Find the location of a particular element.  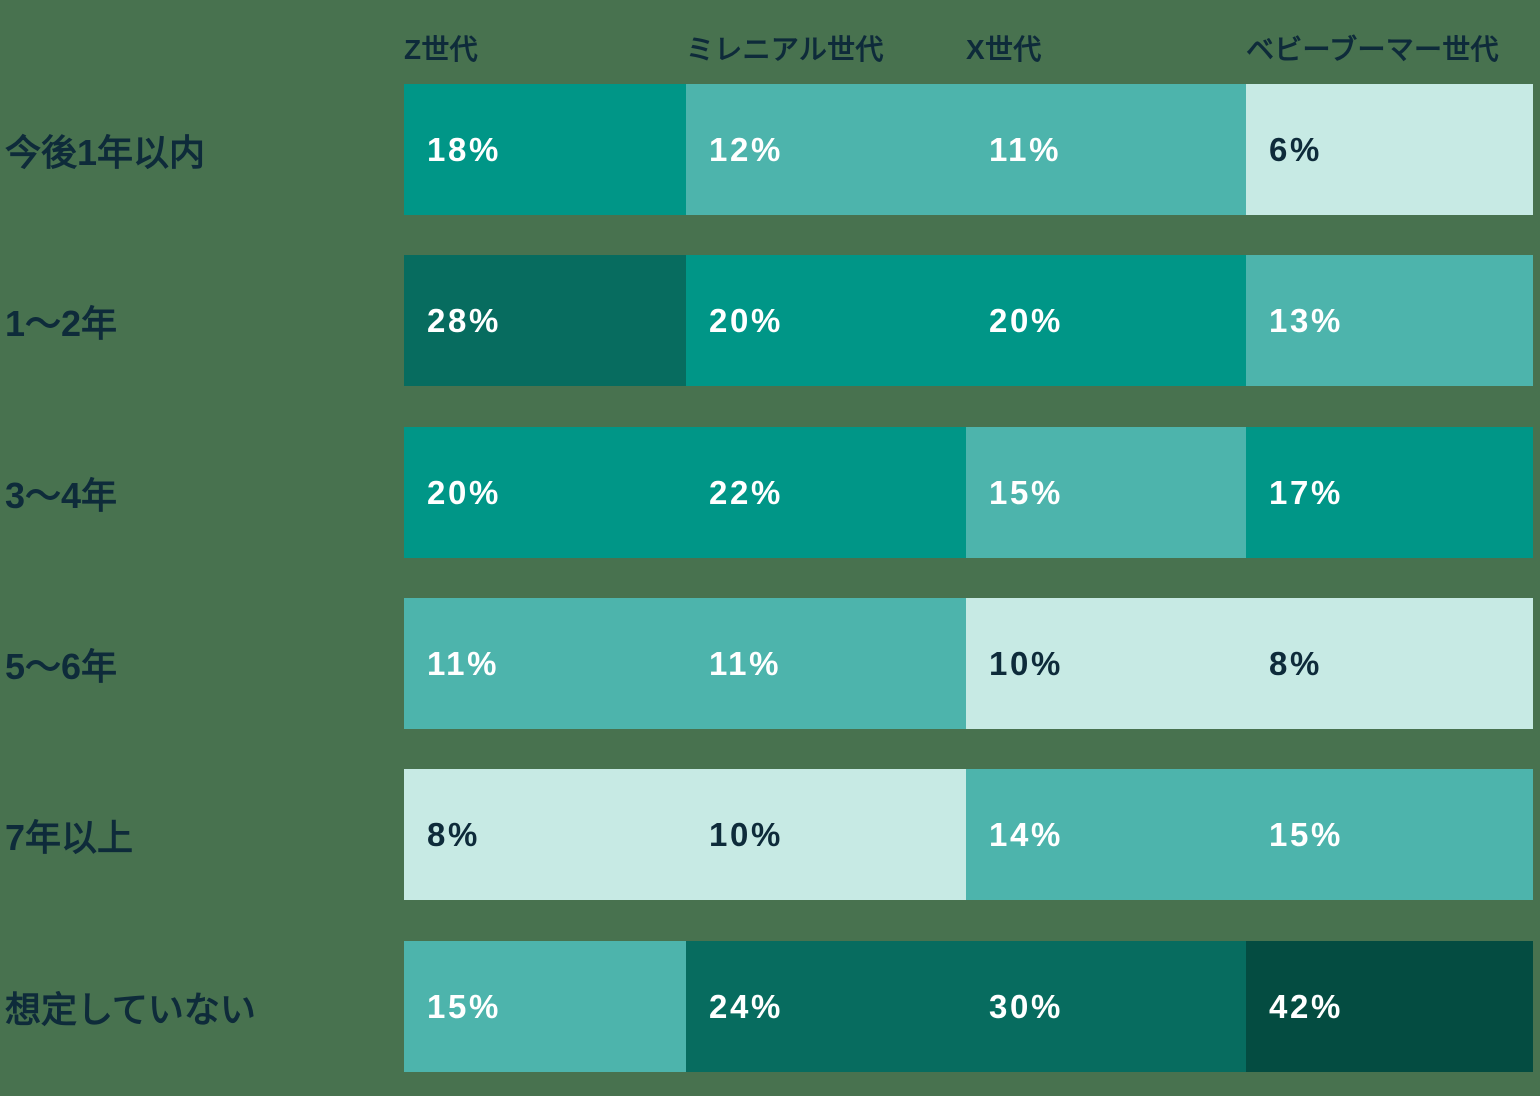

chart-row: 想定していない 15% 24% 30% 42% is located at coordinates (766, 1006).